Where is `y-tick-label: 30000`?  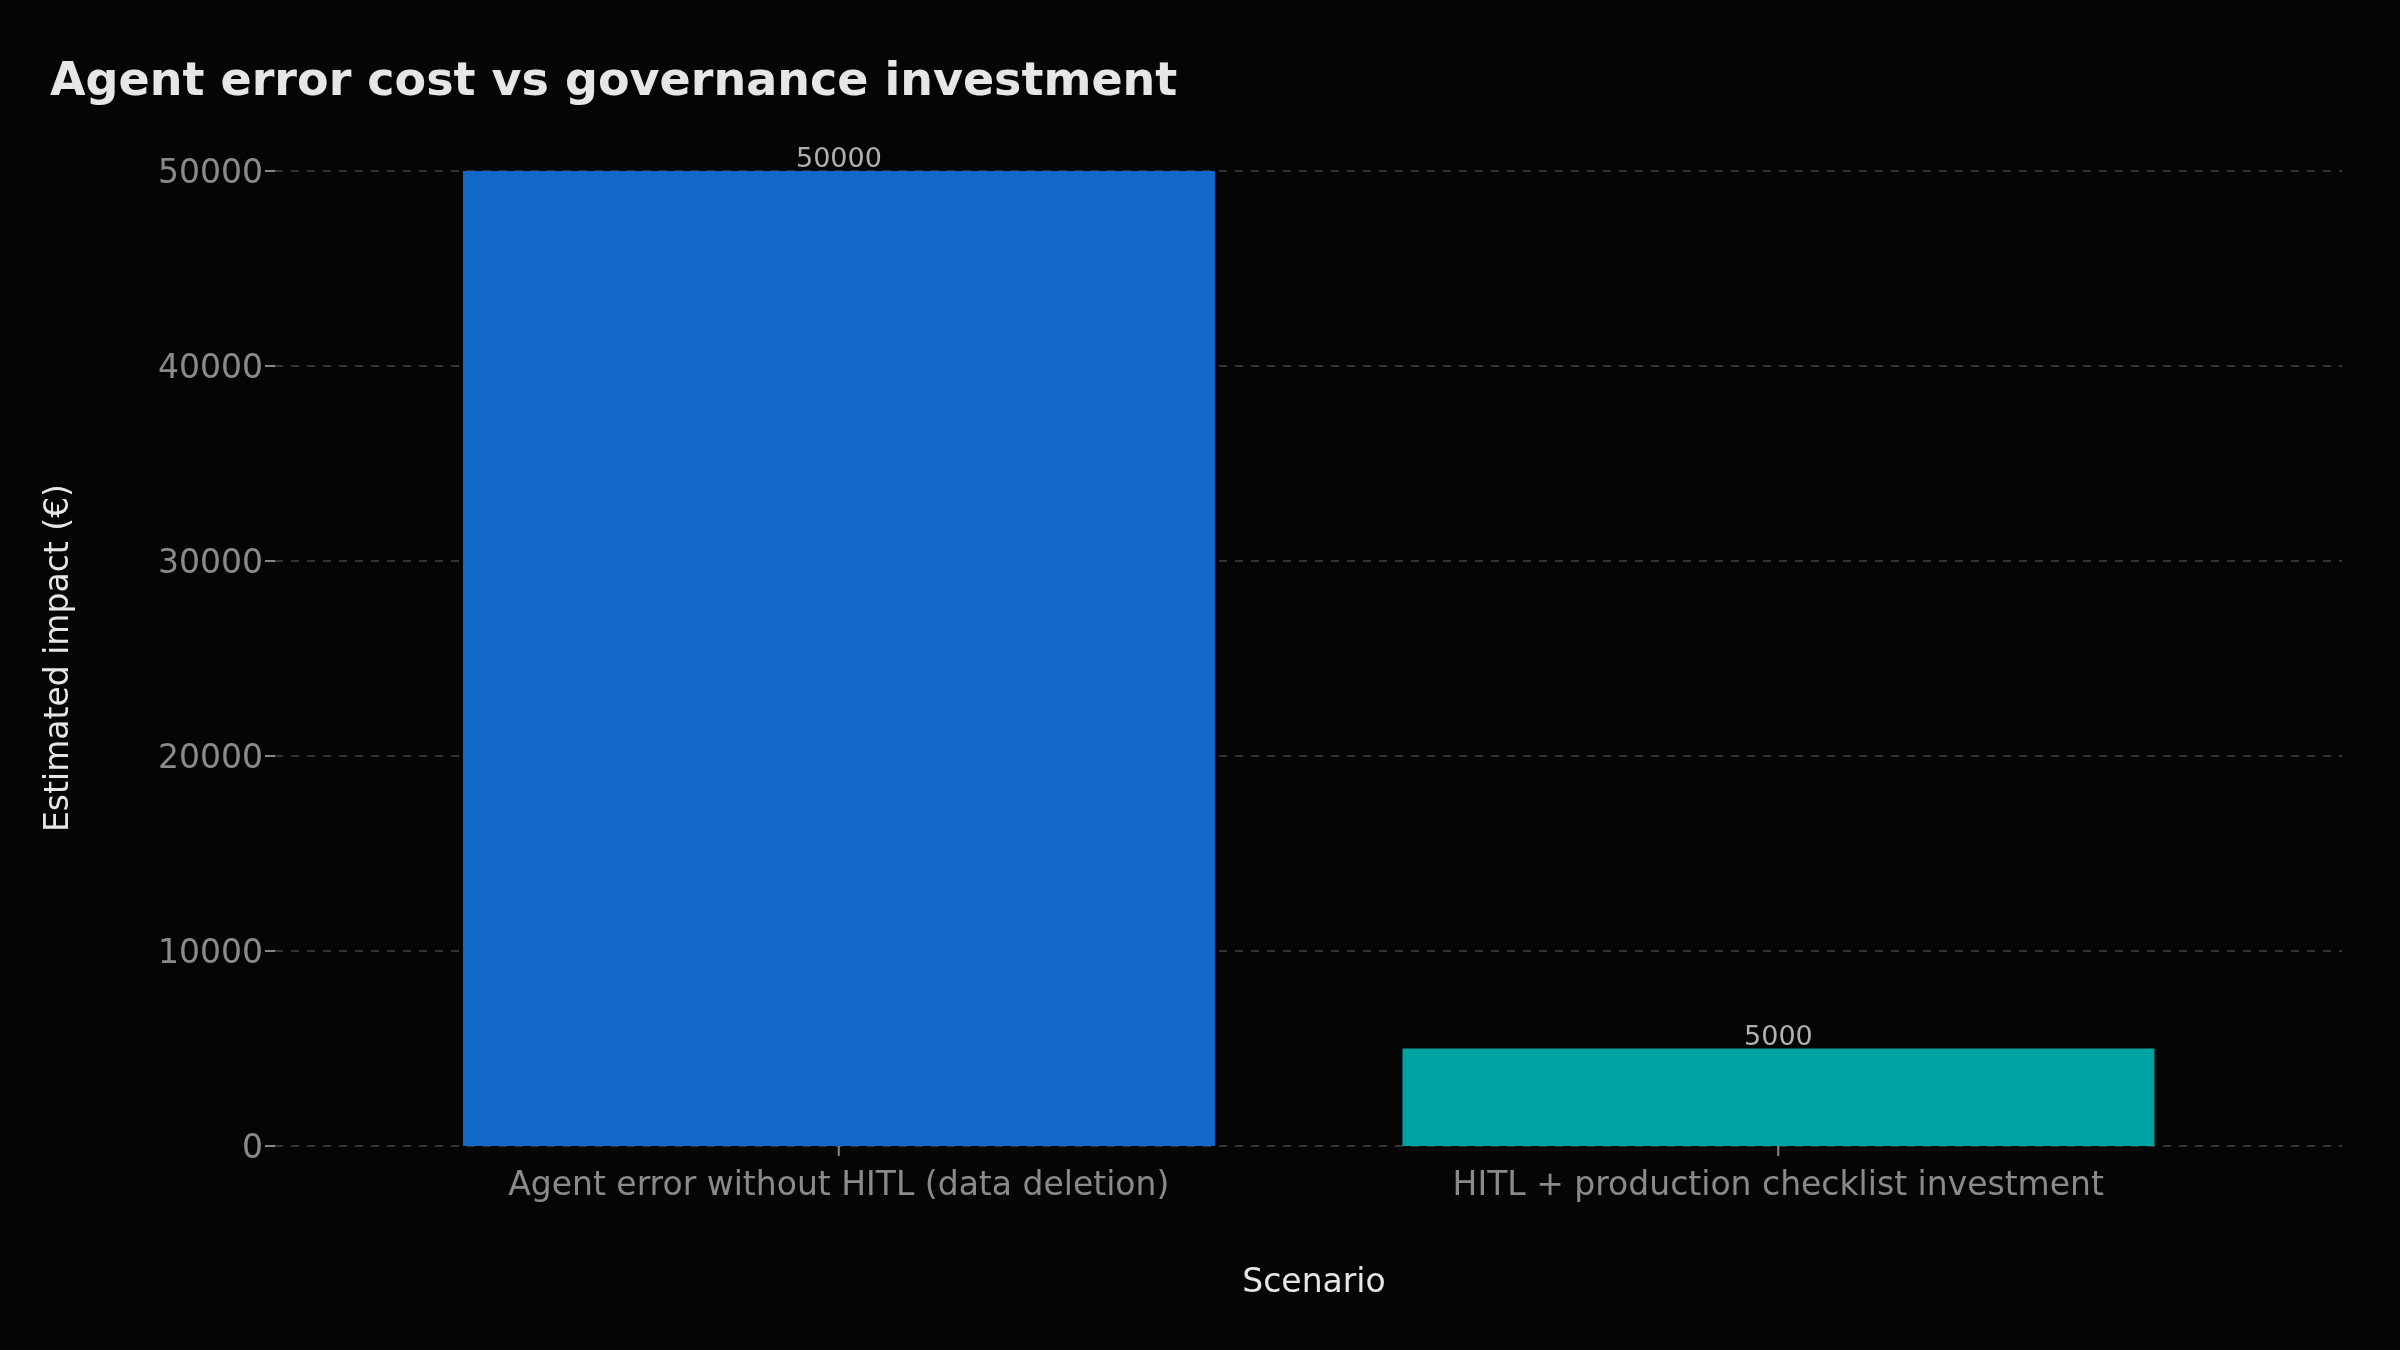
y-tick-label: 30000 is located at coordinates (210, 561).